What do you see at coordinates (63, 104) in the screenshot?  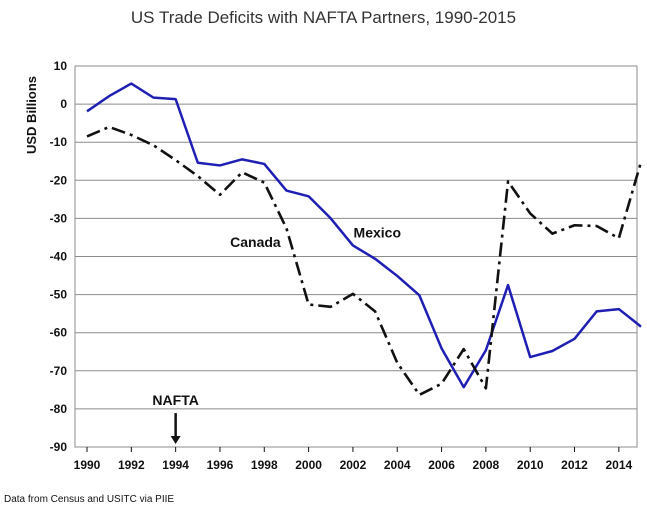 I see `y-tick-label: 0` at bounding box center [63, 104].